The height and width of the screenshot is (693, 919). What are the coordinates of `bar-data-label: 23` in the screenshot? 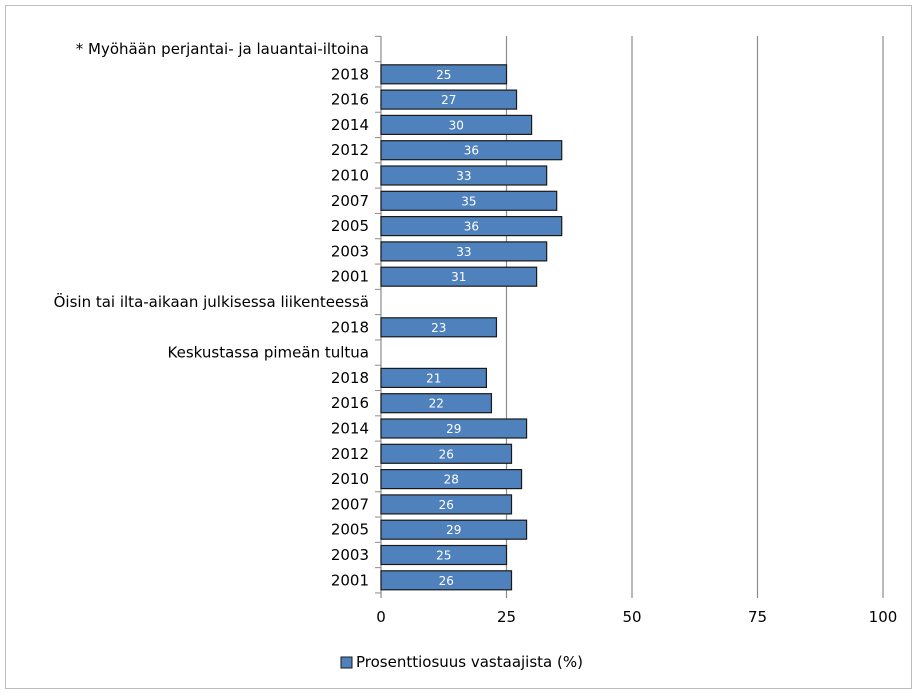 It's located at (438, 328).